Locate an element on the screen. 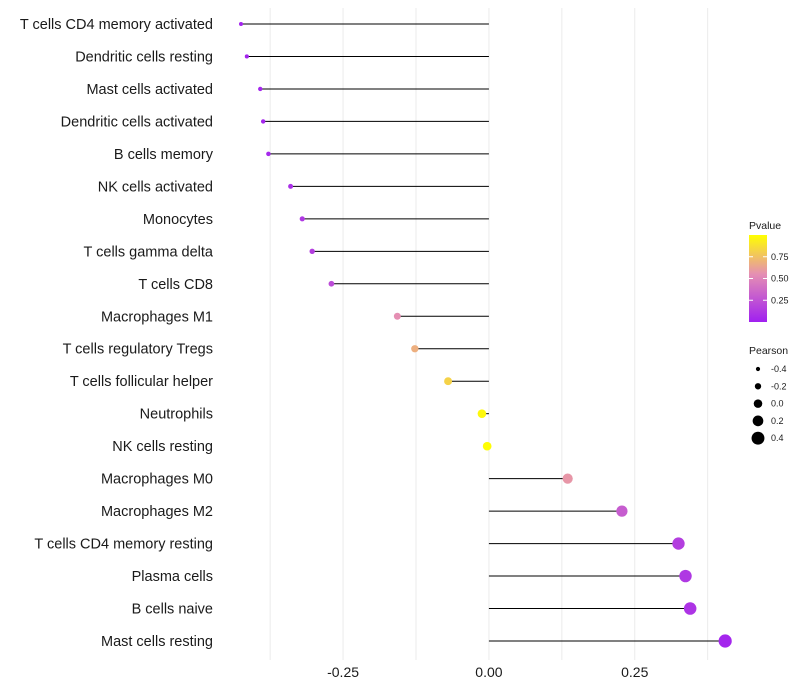  pvalue-colorbar is located at coordinates (758, 278).